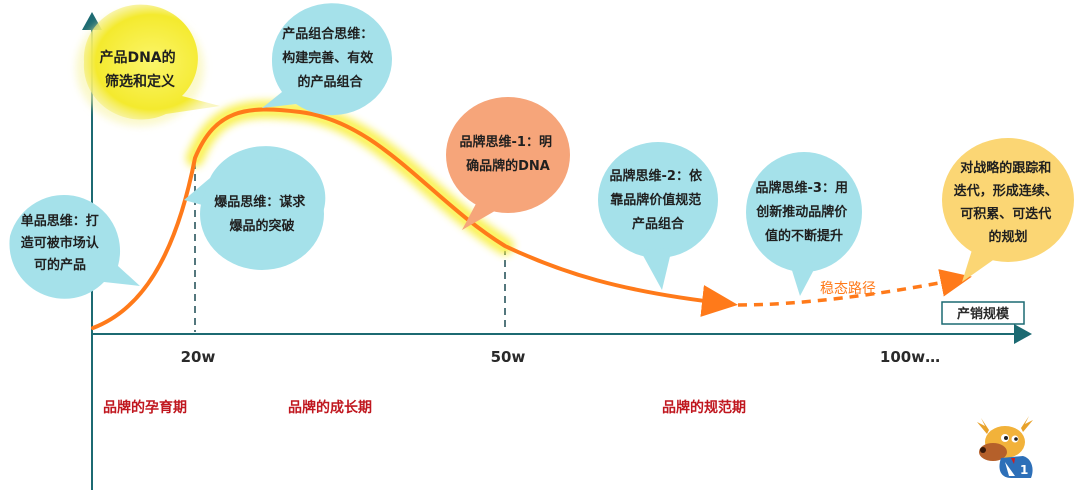 The image size is (1080, 492). I want to click on bubble-product-dna: 产品DNA的 筛选和定义, so click(148, 65).